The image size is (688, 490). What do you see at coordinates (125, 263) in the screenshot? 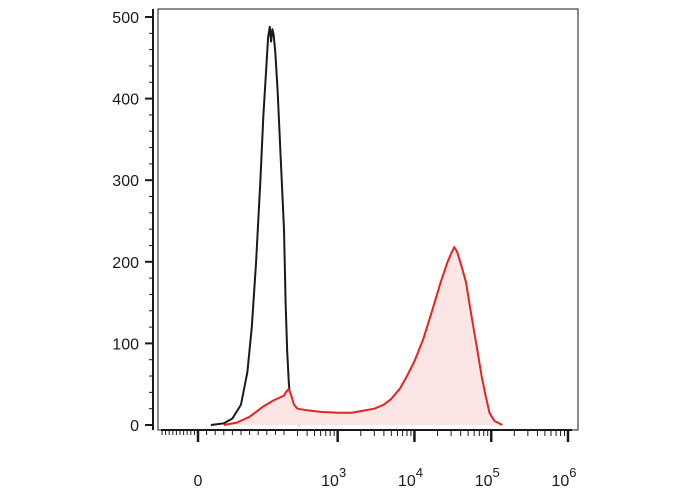
I see `y-tick-label: 200` at bounding box center [125, 263].